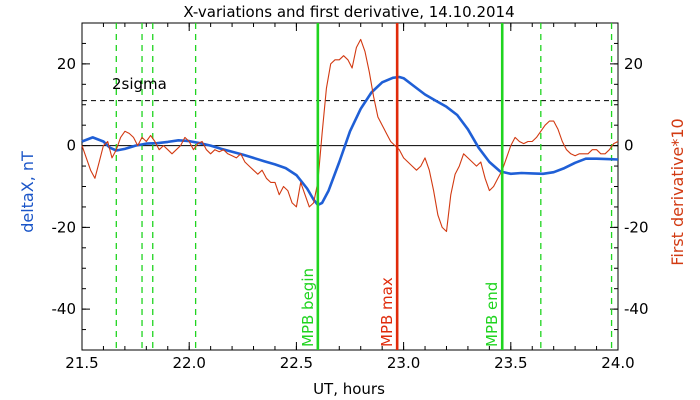 The width and height of the screenshot is (700, 400). I want to click on y-tick-label-right: -40, so click(636, 309).